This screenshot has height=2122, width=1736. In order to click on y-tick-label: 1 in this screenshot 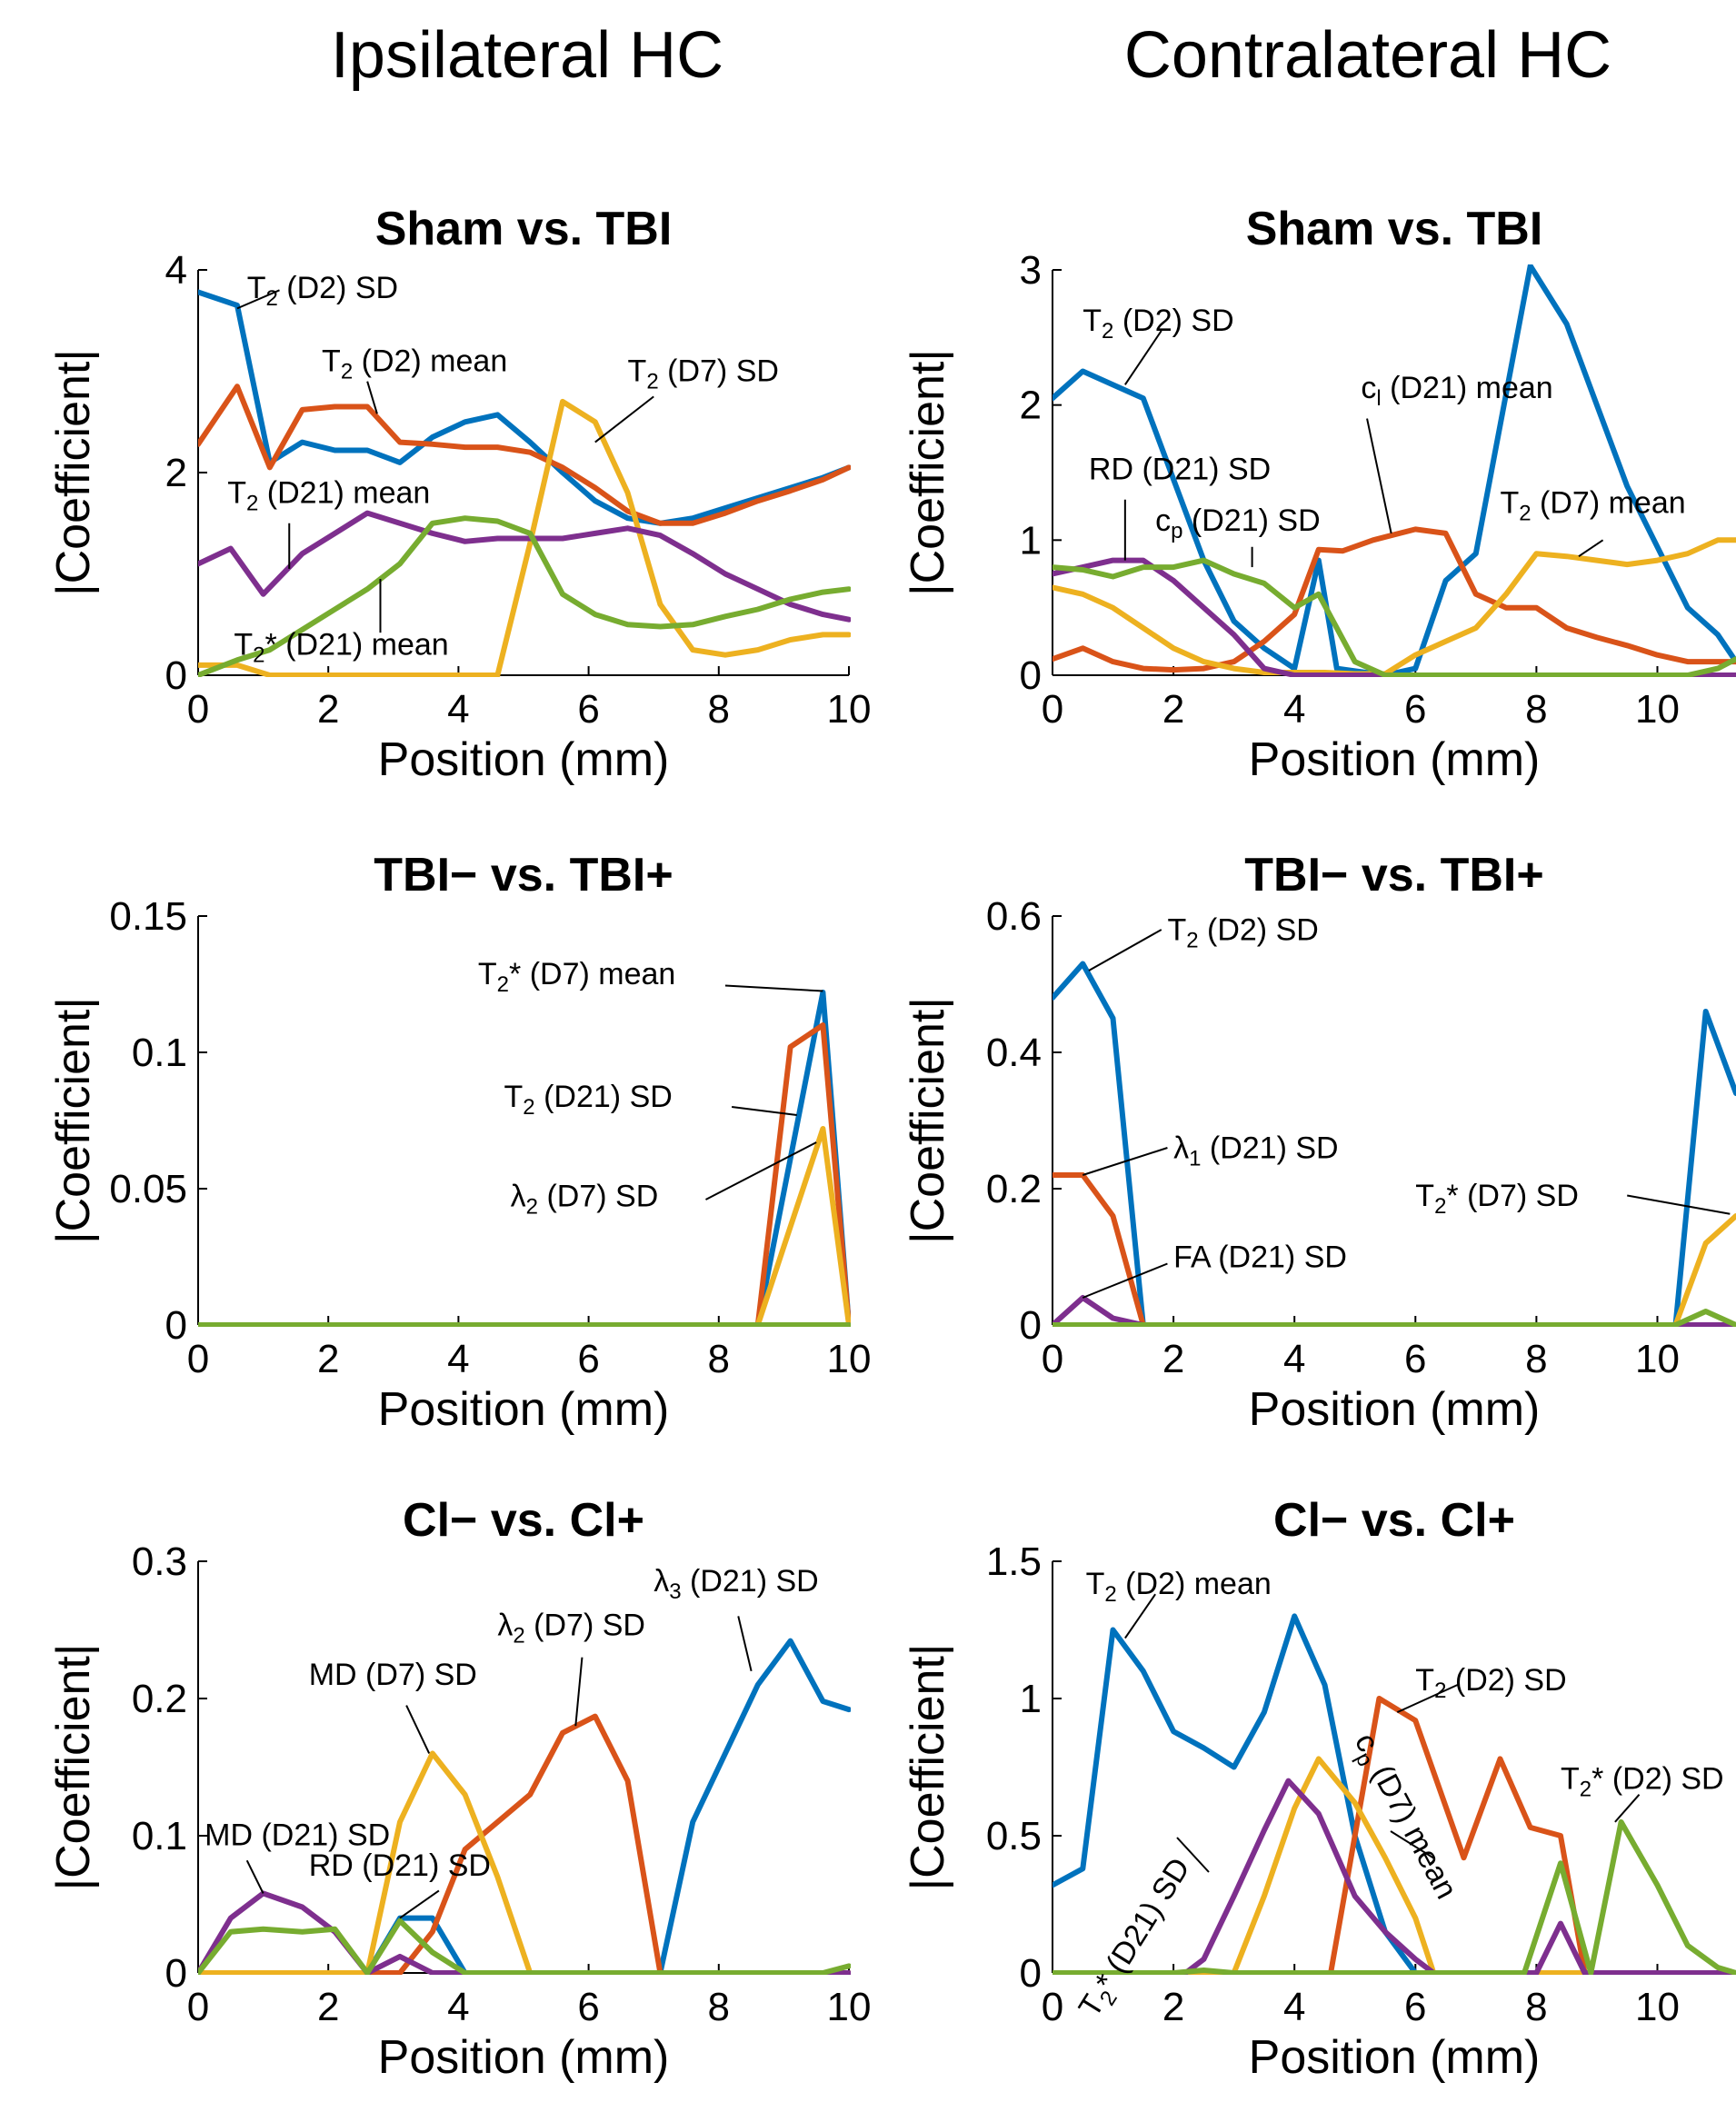, I will do `click(1031, 540)`.